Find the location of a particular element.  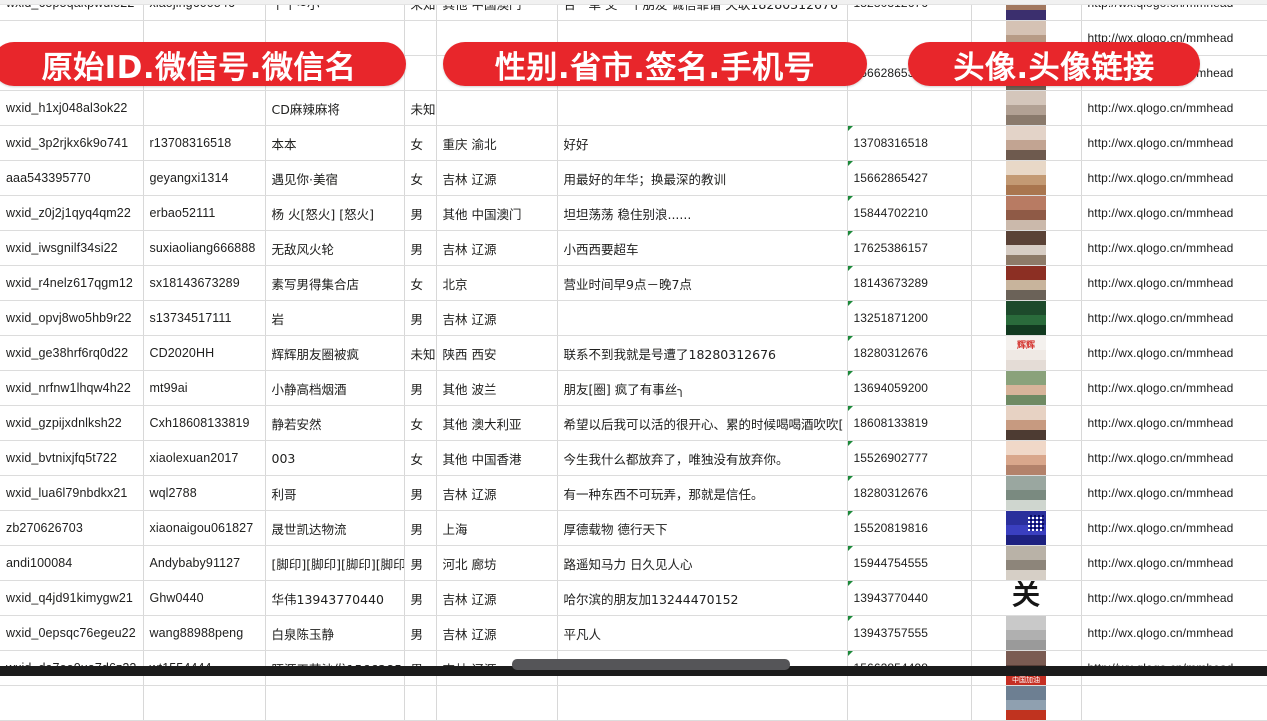

cell-province-city: 其他 中国澳门 is located at coordinates (497, 213).